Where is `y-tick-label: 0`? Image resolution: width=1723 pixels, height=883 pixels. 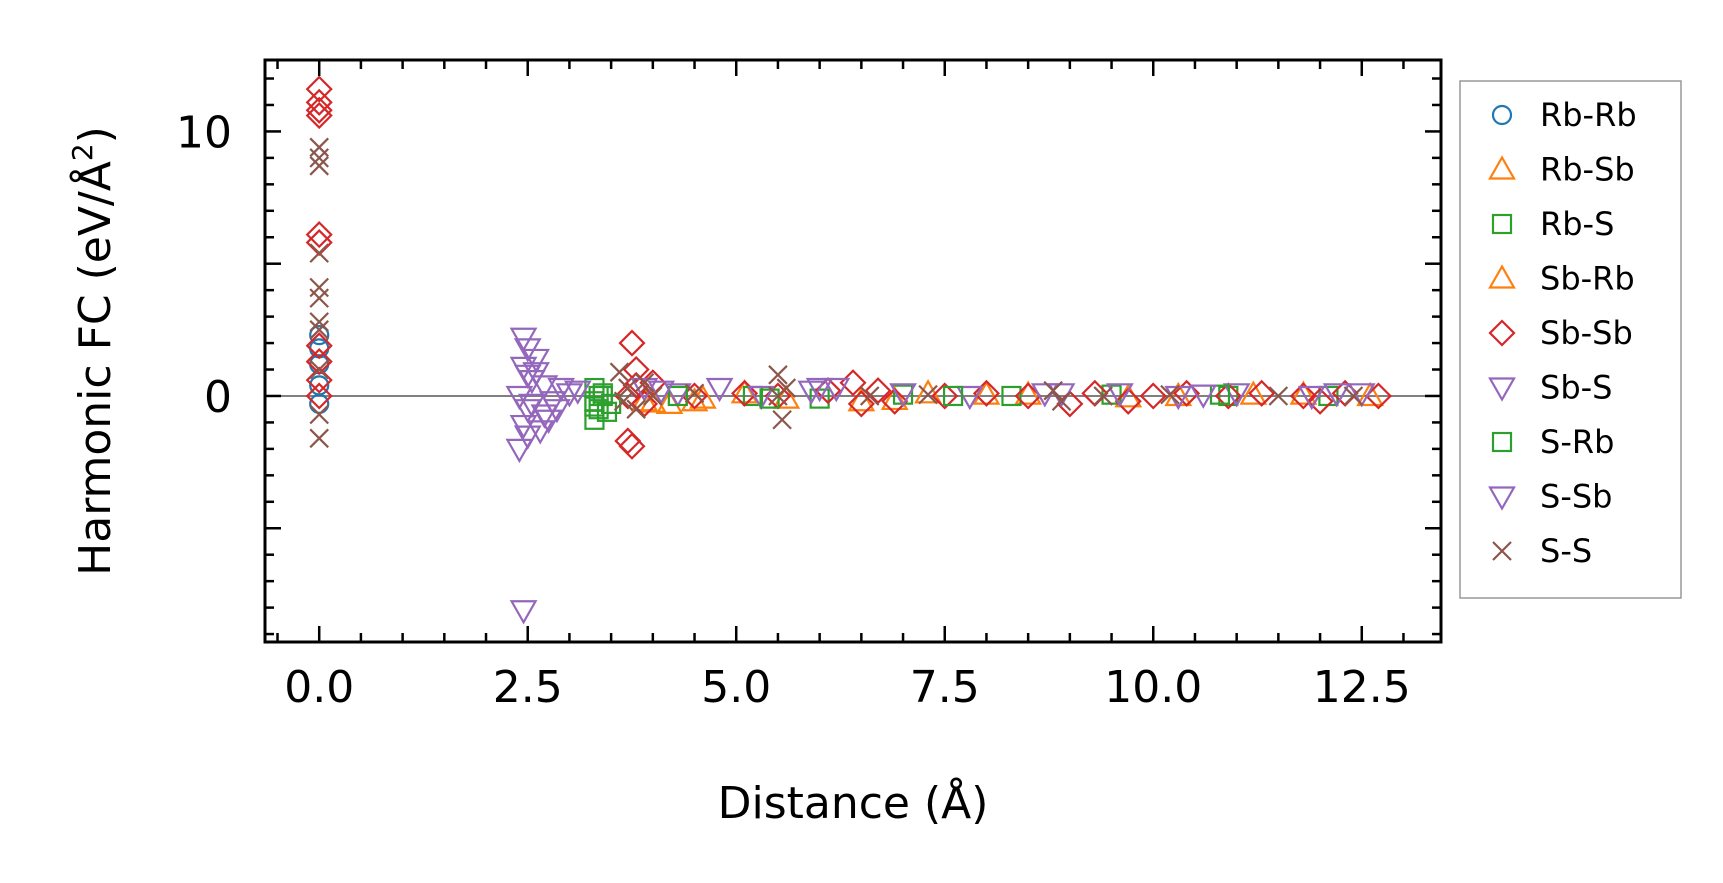
y-tick-label: 0 is located at coordinates (218, 397).